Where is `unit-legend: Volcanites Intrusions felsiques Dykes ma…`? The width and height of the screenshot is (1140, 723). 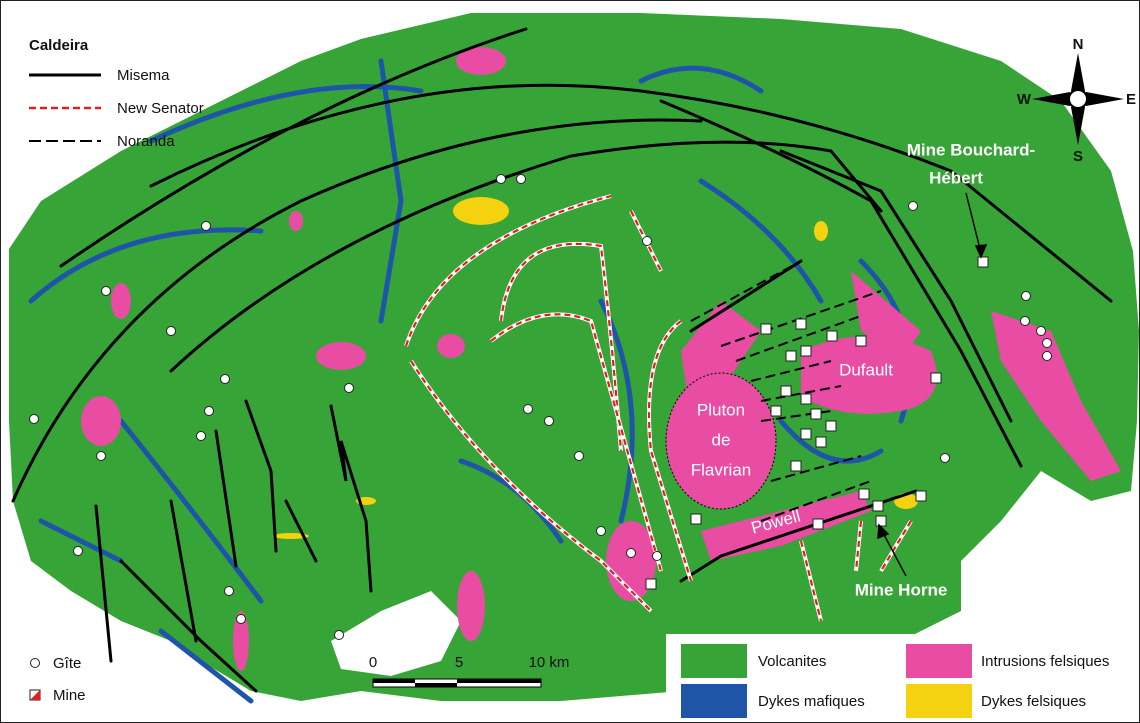
unit-legend: Volcanites Intrusions felsiques Dykes ma… is located at coordinates (902, 678).